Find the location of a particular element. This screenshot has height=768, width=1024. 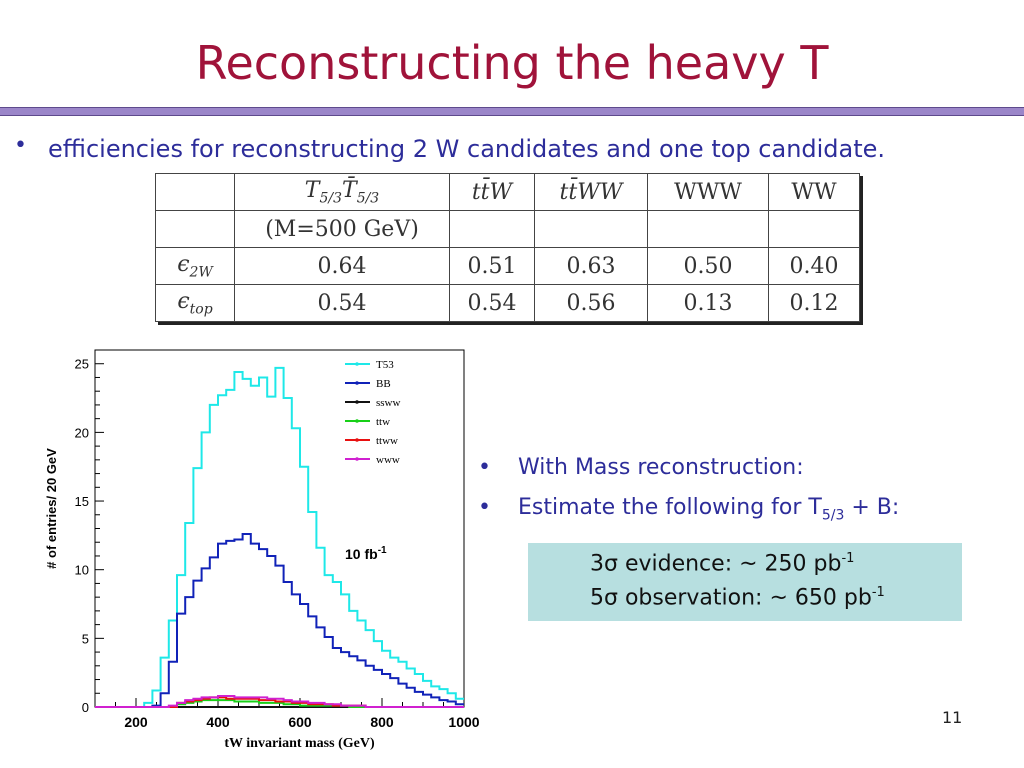

y-tick-label: 0 is located at coordinates (85, 707).